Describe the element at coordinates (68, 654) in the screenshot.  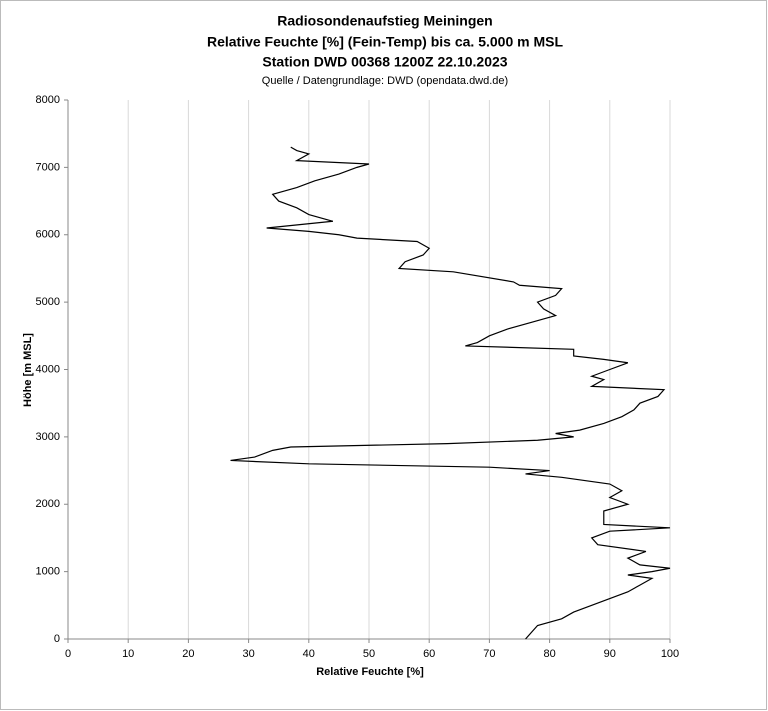
I see `x-tick-label: 0` at that location.